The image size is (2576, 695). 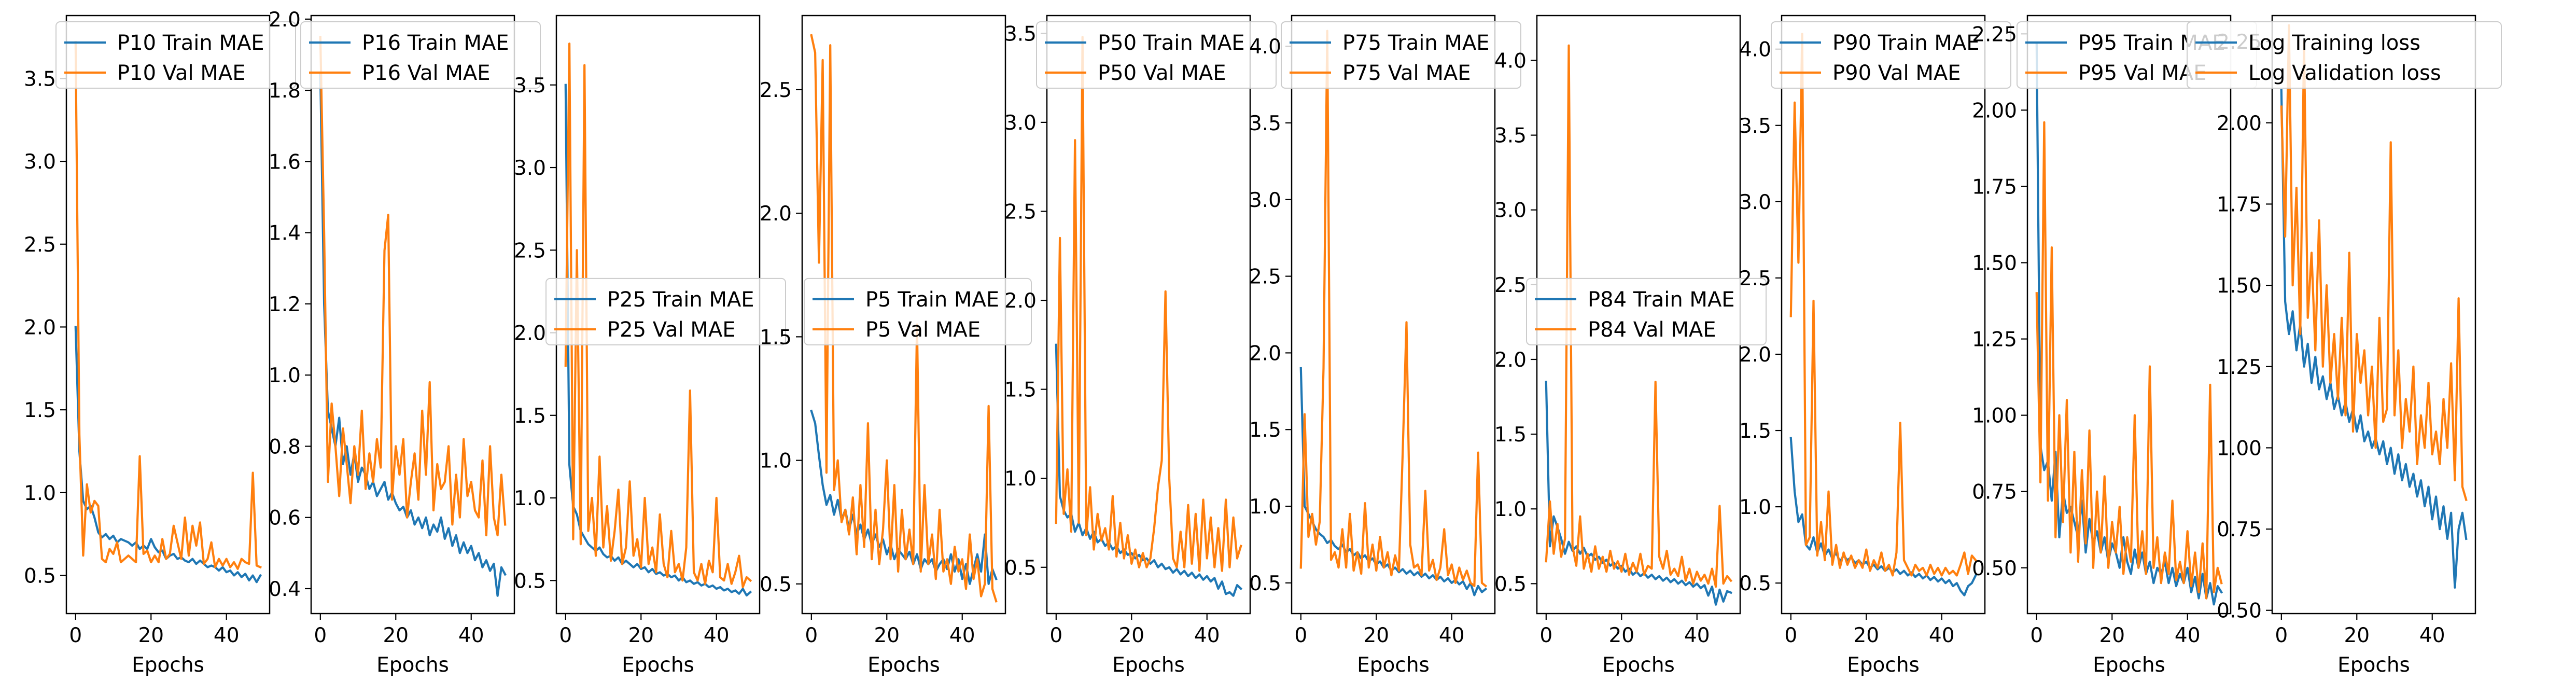 I want to click on legend-entry: P5 Val MAE, so click(x=923, y=330).